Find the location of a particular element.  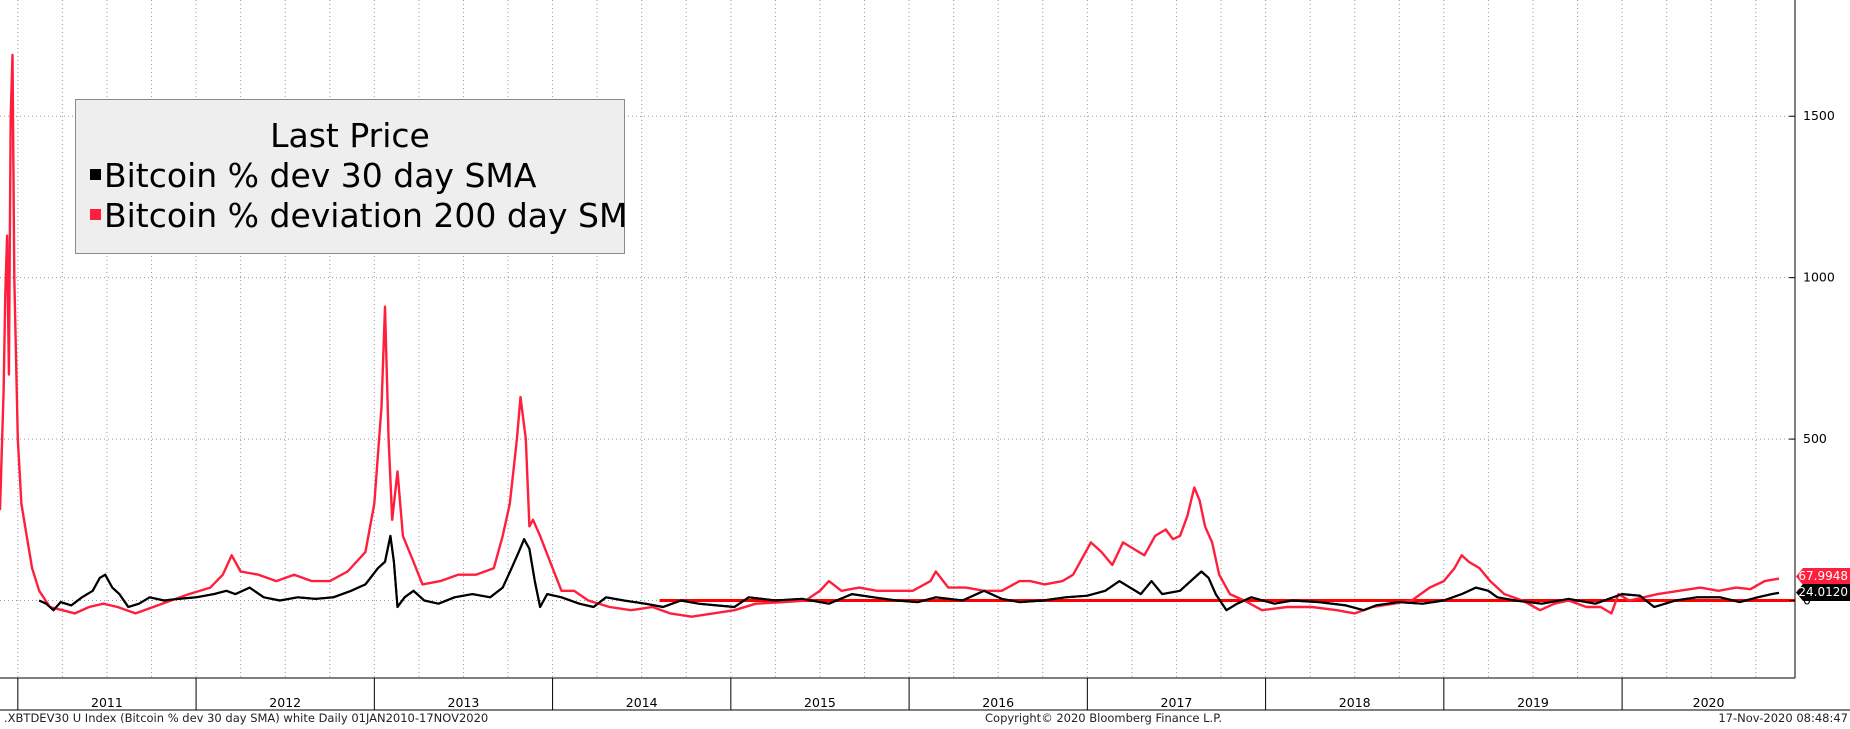

x-tick-label: 2018 is located at coordinates (1355, 702).